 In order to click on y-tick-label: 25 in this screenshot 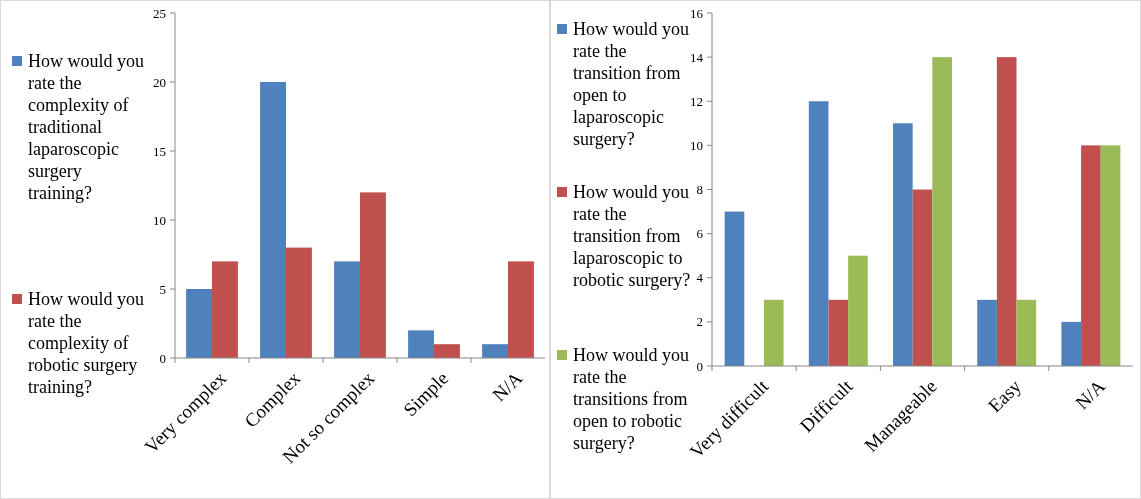, I will do `click(159, 13)`.